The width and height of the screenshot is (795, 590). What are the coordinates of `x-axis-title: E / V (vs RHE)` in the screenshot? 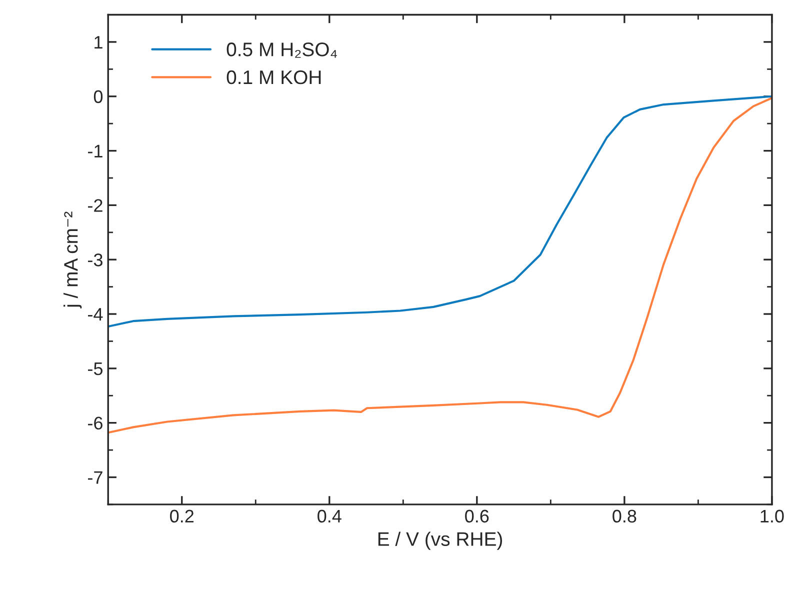 It's located at (440, 541).